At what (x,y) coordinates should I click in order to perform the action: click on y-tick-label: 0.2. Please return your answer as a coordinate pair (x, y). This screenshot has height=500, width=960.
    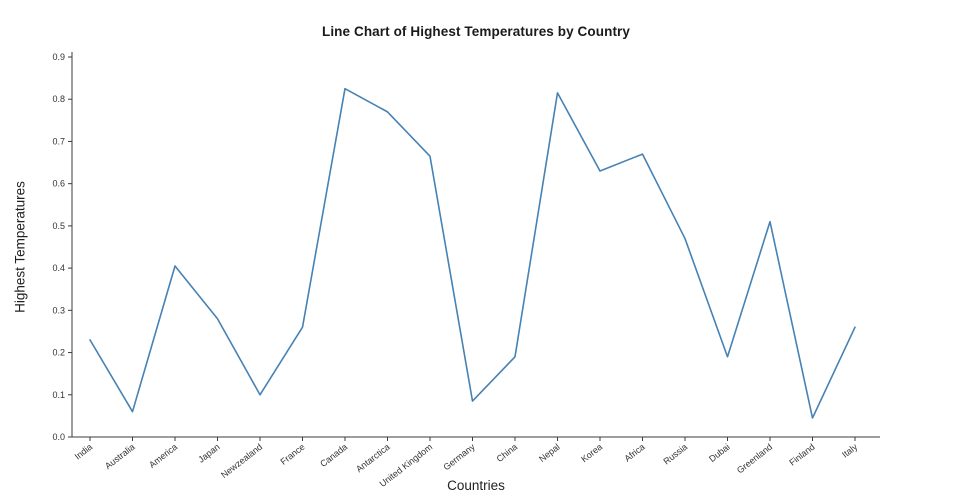
    Looking at the image, I should click on (58, 353).